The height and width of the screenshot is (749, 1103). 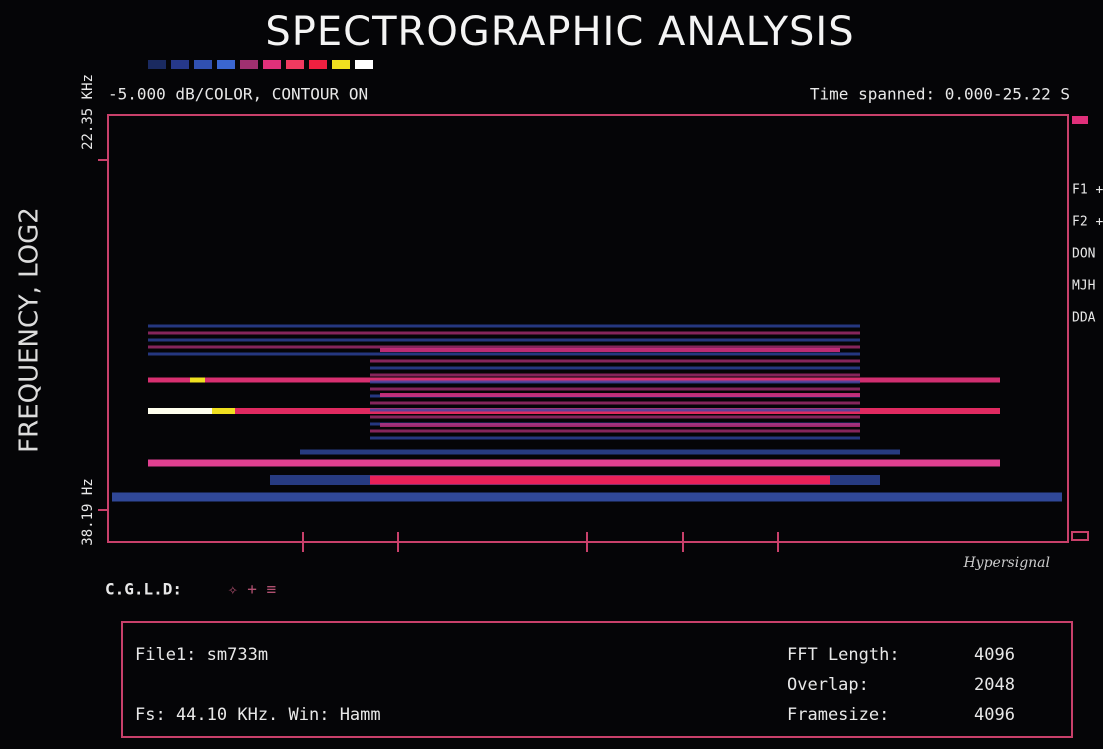 What do you see at coordinates (843, 655) in the screenshot?
I see `param-name: FFT Length:` at bounding box center [843, 655].